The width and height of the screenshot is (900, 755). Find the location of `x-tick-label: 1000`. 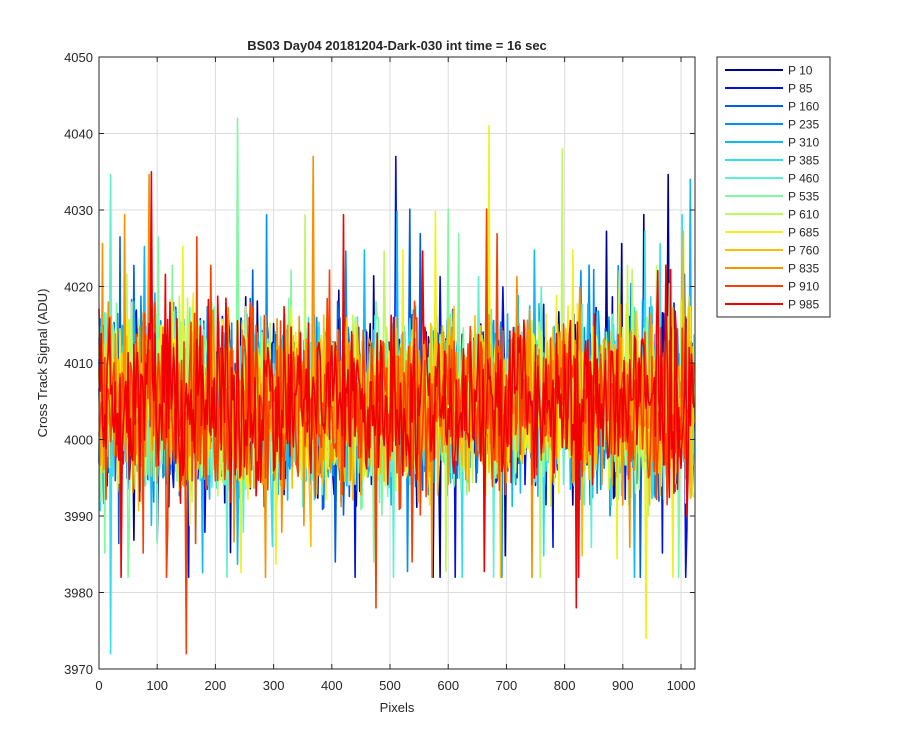

x-tick-label: 1000 is located at coordinates (681, 685).